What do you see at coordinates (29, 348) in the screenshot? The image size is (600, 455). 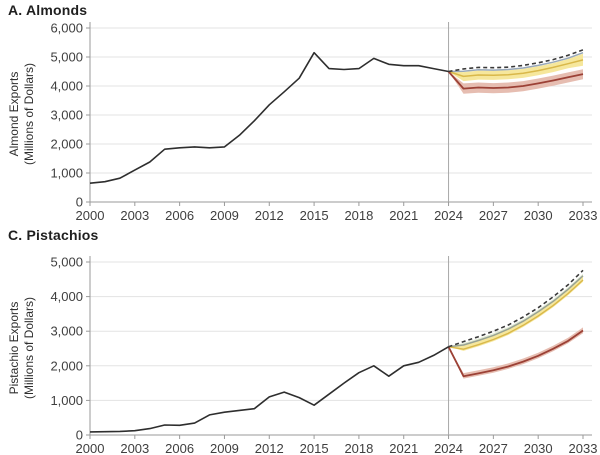 I see `pistachios-y-axis-label-line2: (Millions of Dollars)` at bounding box center [29, 348].